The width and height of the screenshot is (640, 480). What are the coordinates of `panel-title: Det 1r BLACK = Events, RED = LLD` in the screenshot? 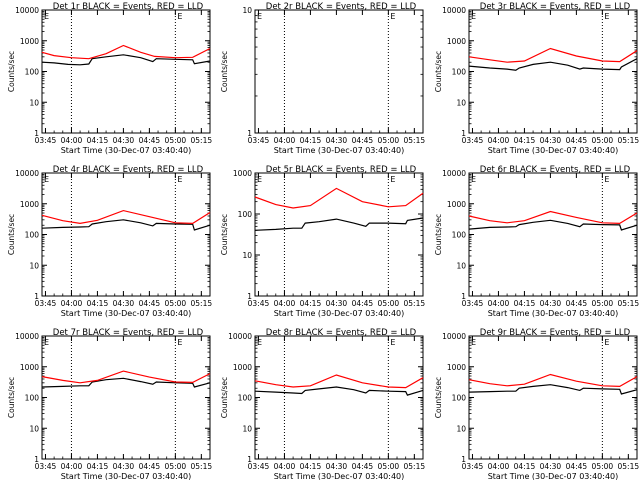 It's located at (128, 7).